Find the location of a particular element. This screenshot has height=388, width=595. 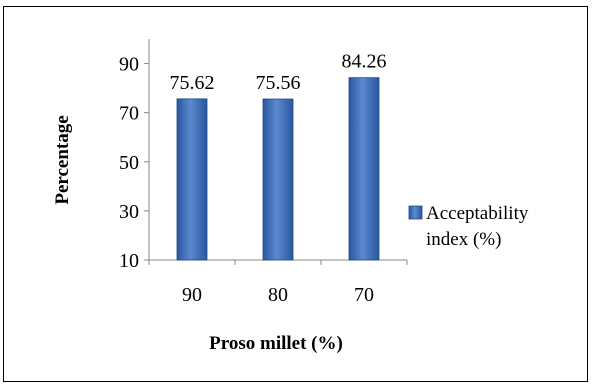

legend: Acceptability index (%) is located at coordinates (468, 226).